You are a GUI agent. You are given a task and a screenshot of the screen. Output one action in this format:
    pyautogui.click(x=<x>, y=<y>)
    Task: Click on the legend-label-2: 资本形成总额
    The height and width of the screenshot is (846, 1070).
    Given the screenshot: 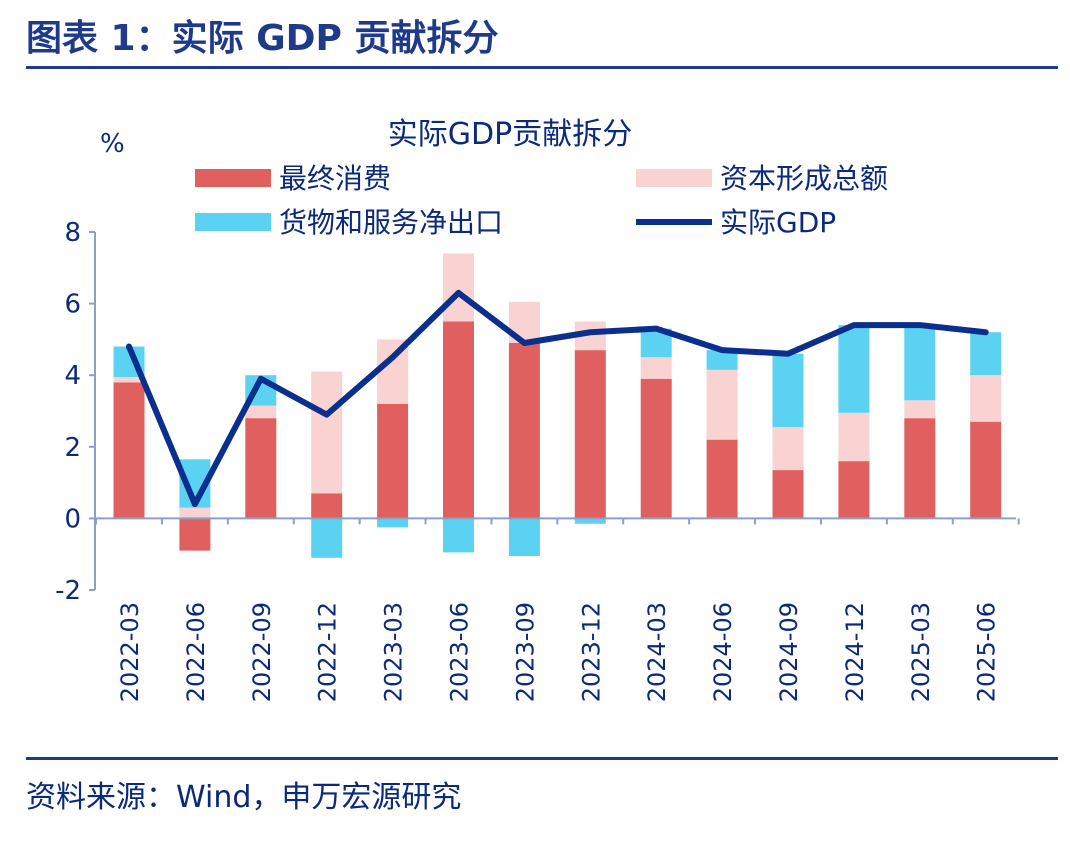 What is the action you would take?
    pyautogui.click(x=804, y=178)
    